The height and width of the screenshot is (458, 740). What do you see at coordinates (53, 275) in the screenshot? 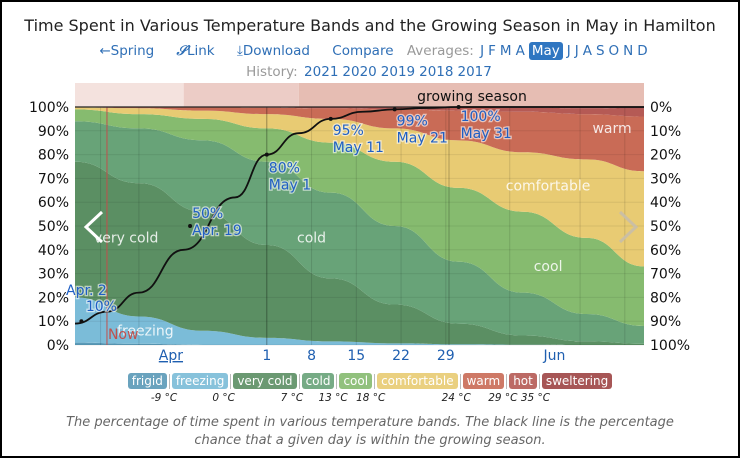
I see `y-tick-left: 30%` at bounding box center [53, 275].